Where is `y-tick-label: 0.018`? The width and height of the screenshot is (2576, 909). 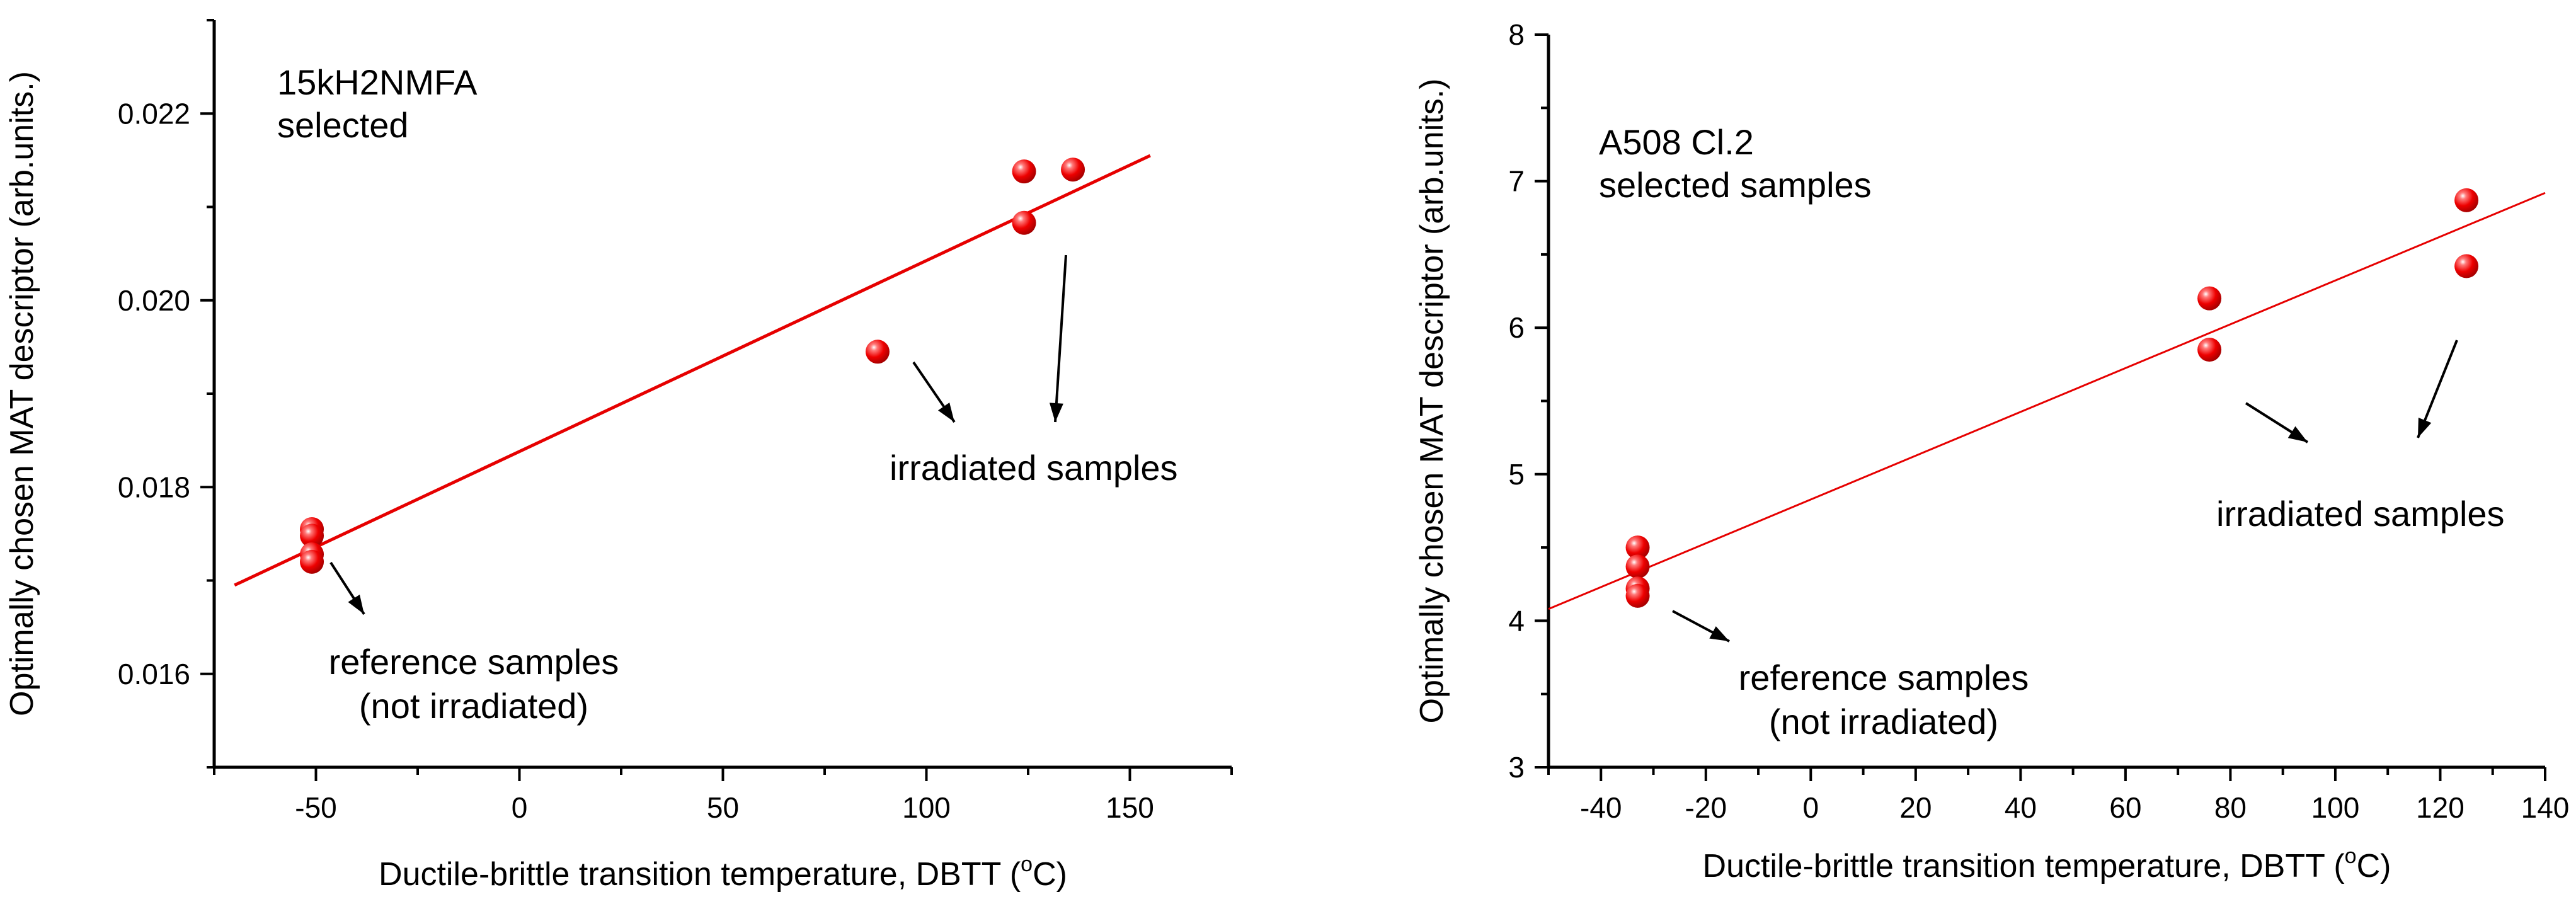 y-tick-label: 0.018 is located at coordinates (154, 487).